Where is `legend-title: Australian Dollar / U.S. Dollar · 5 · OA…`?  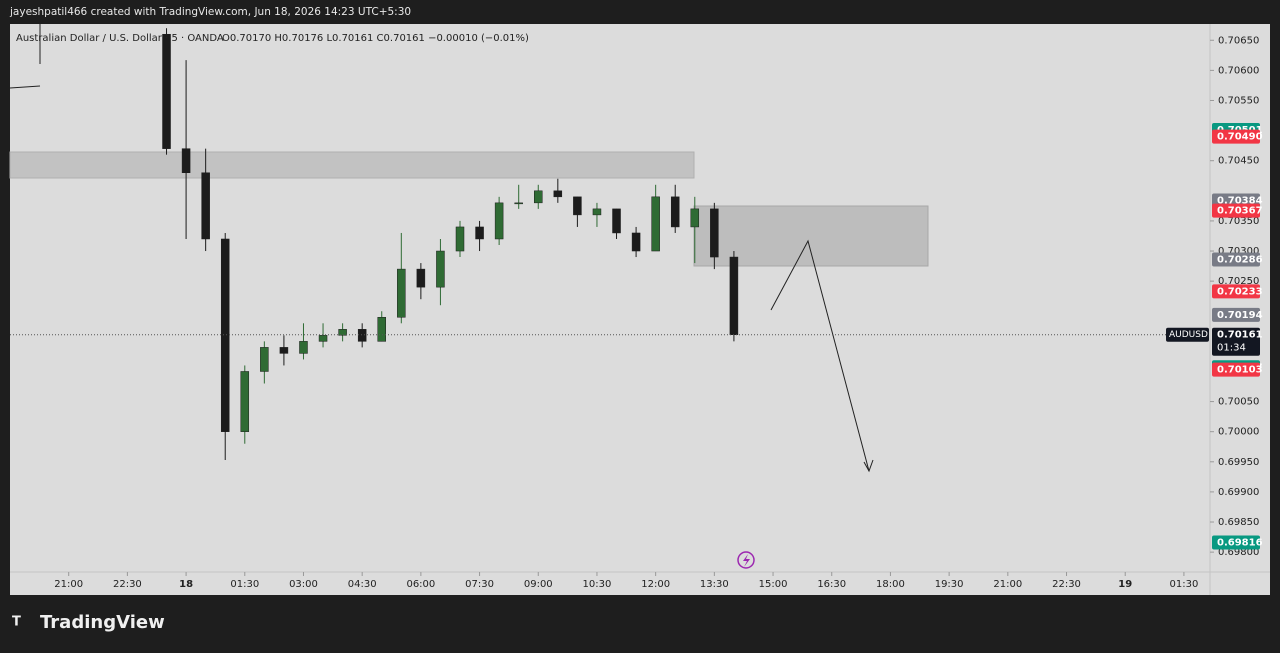 legend-title: Australian Dollar / U.S. Dollar · 5 · OA… is located at coordinates (120, 38).